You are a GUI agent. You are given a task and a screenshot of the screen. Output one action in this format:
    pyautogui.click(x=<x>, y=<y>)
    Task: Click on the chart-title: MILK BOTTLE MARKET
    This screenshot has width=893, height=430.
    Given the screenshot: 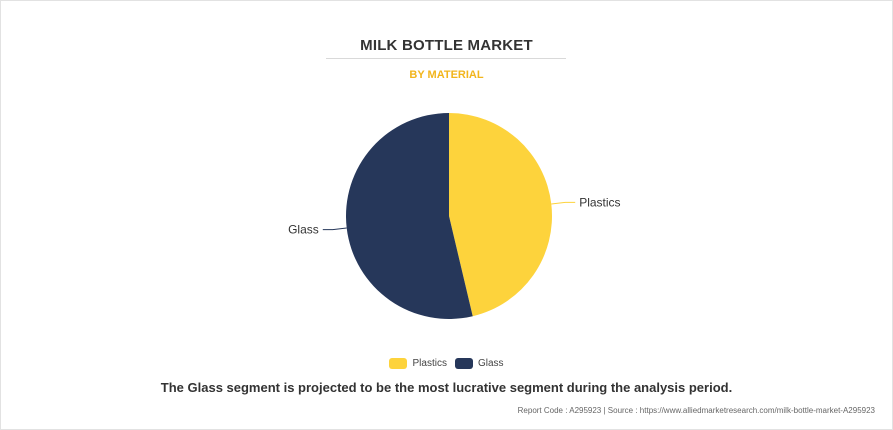 What is the action you would take?
    pyautogui.click(x=446, y=45)
    